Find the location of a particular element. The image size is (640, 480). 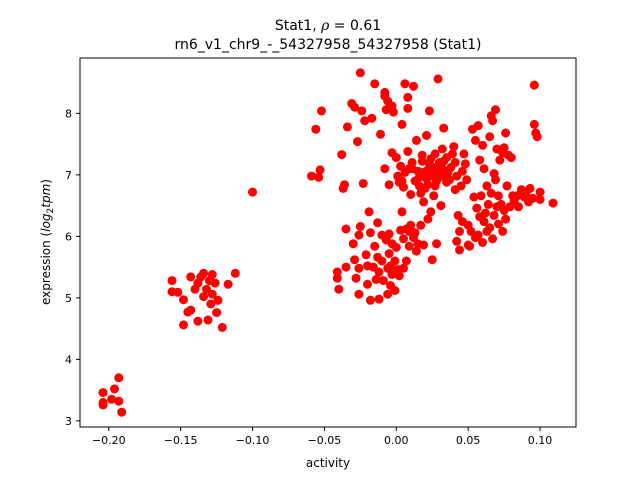

y-tick-label: 3 is located at coordinates (68, 421).